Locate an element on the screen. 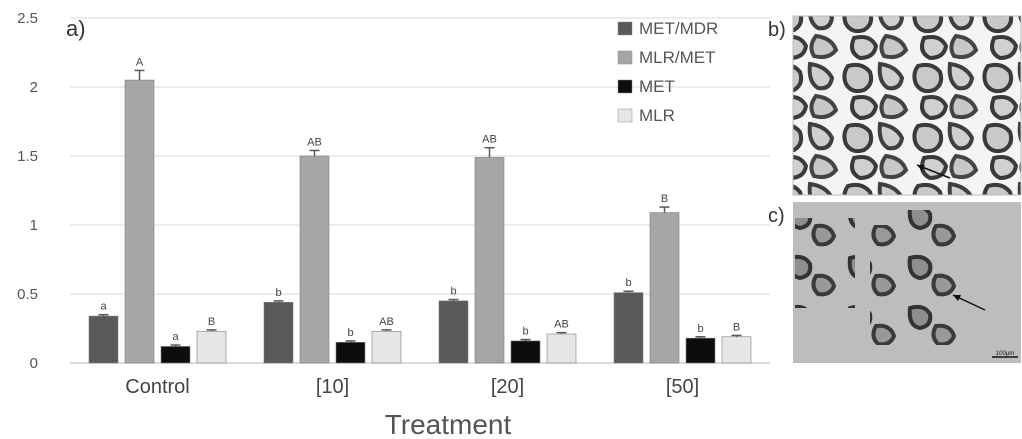  y-tick-label: 0.5 is located at coordinates (27, 294).